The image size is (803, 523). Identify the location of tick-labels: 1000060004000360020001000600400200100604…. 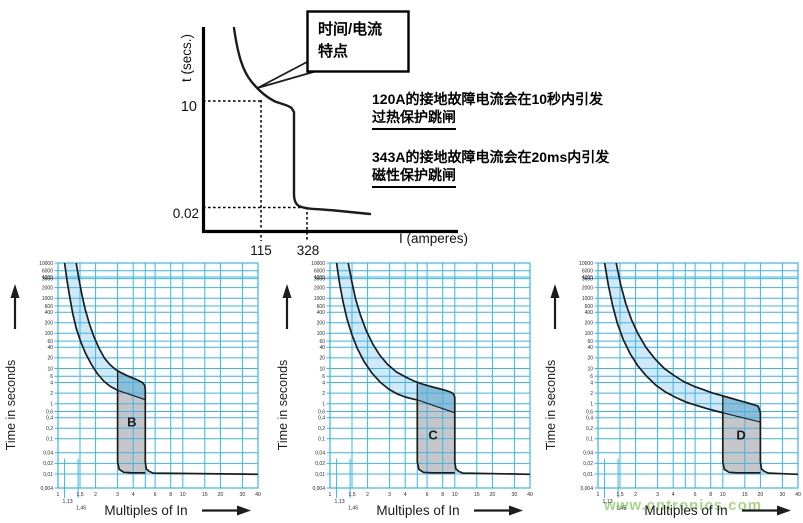
(150, 386).